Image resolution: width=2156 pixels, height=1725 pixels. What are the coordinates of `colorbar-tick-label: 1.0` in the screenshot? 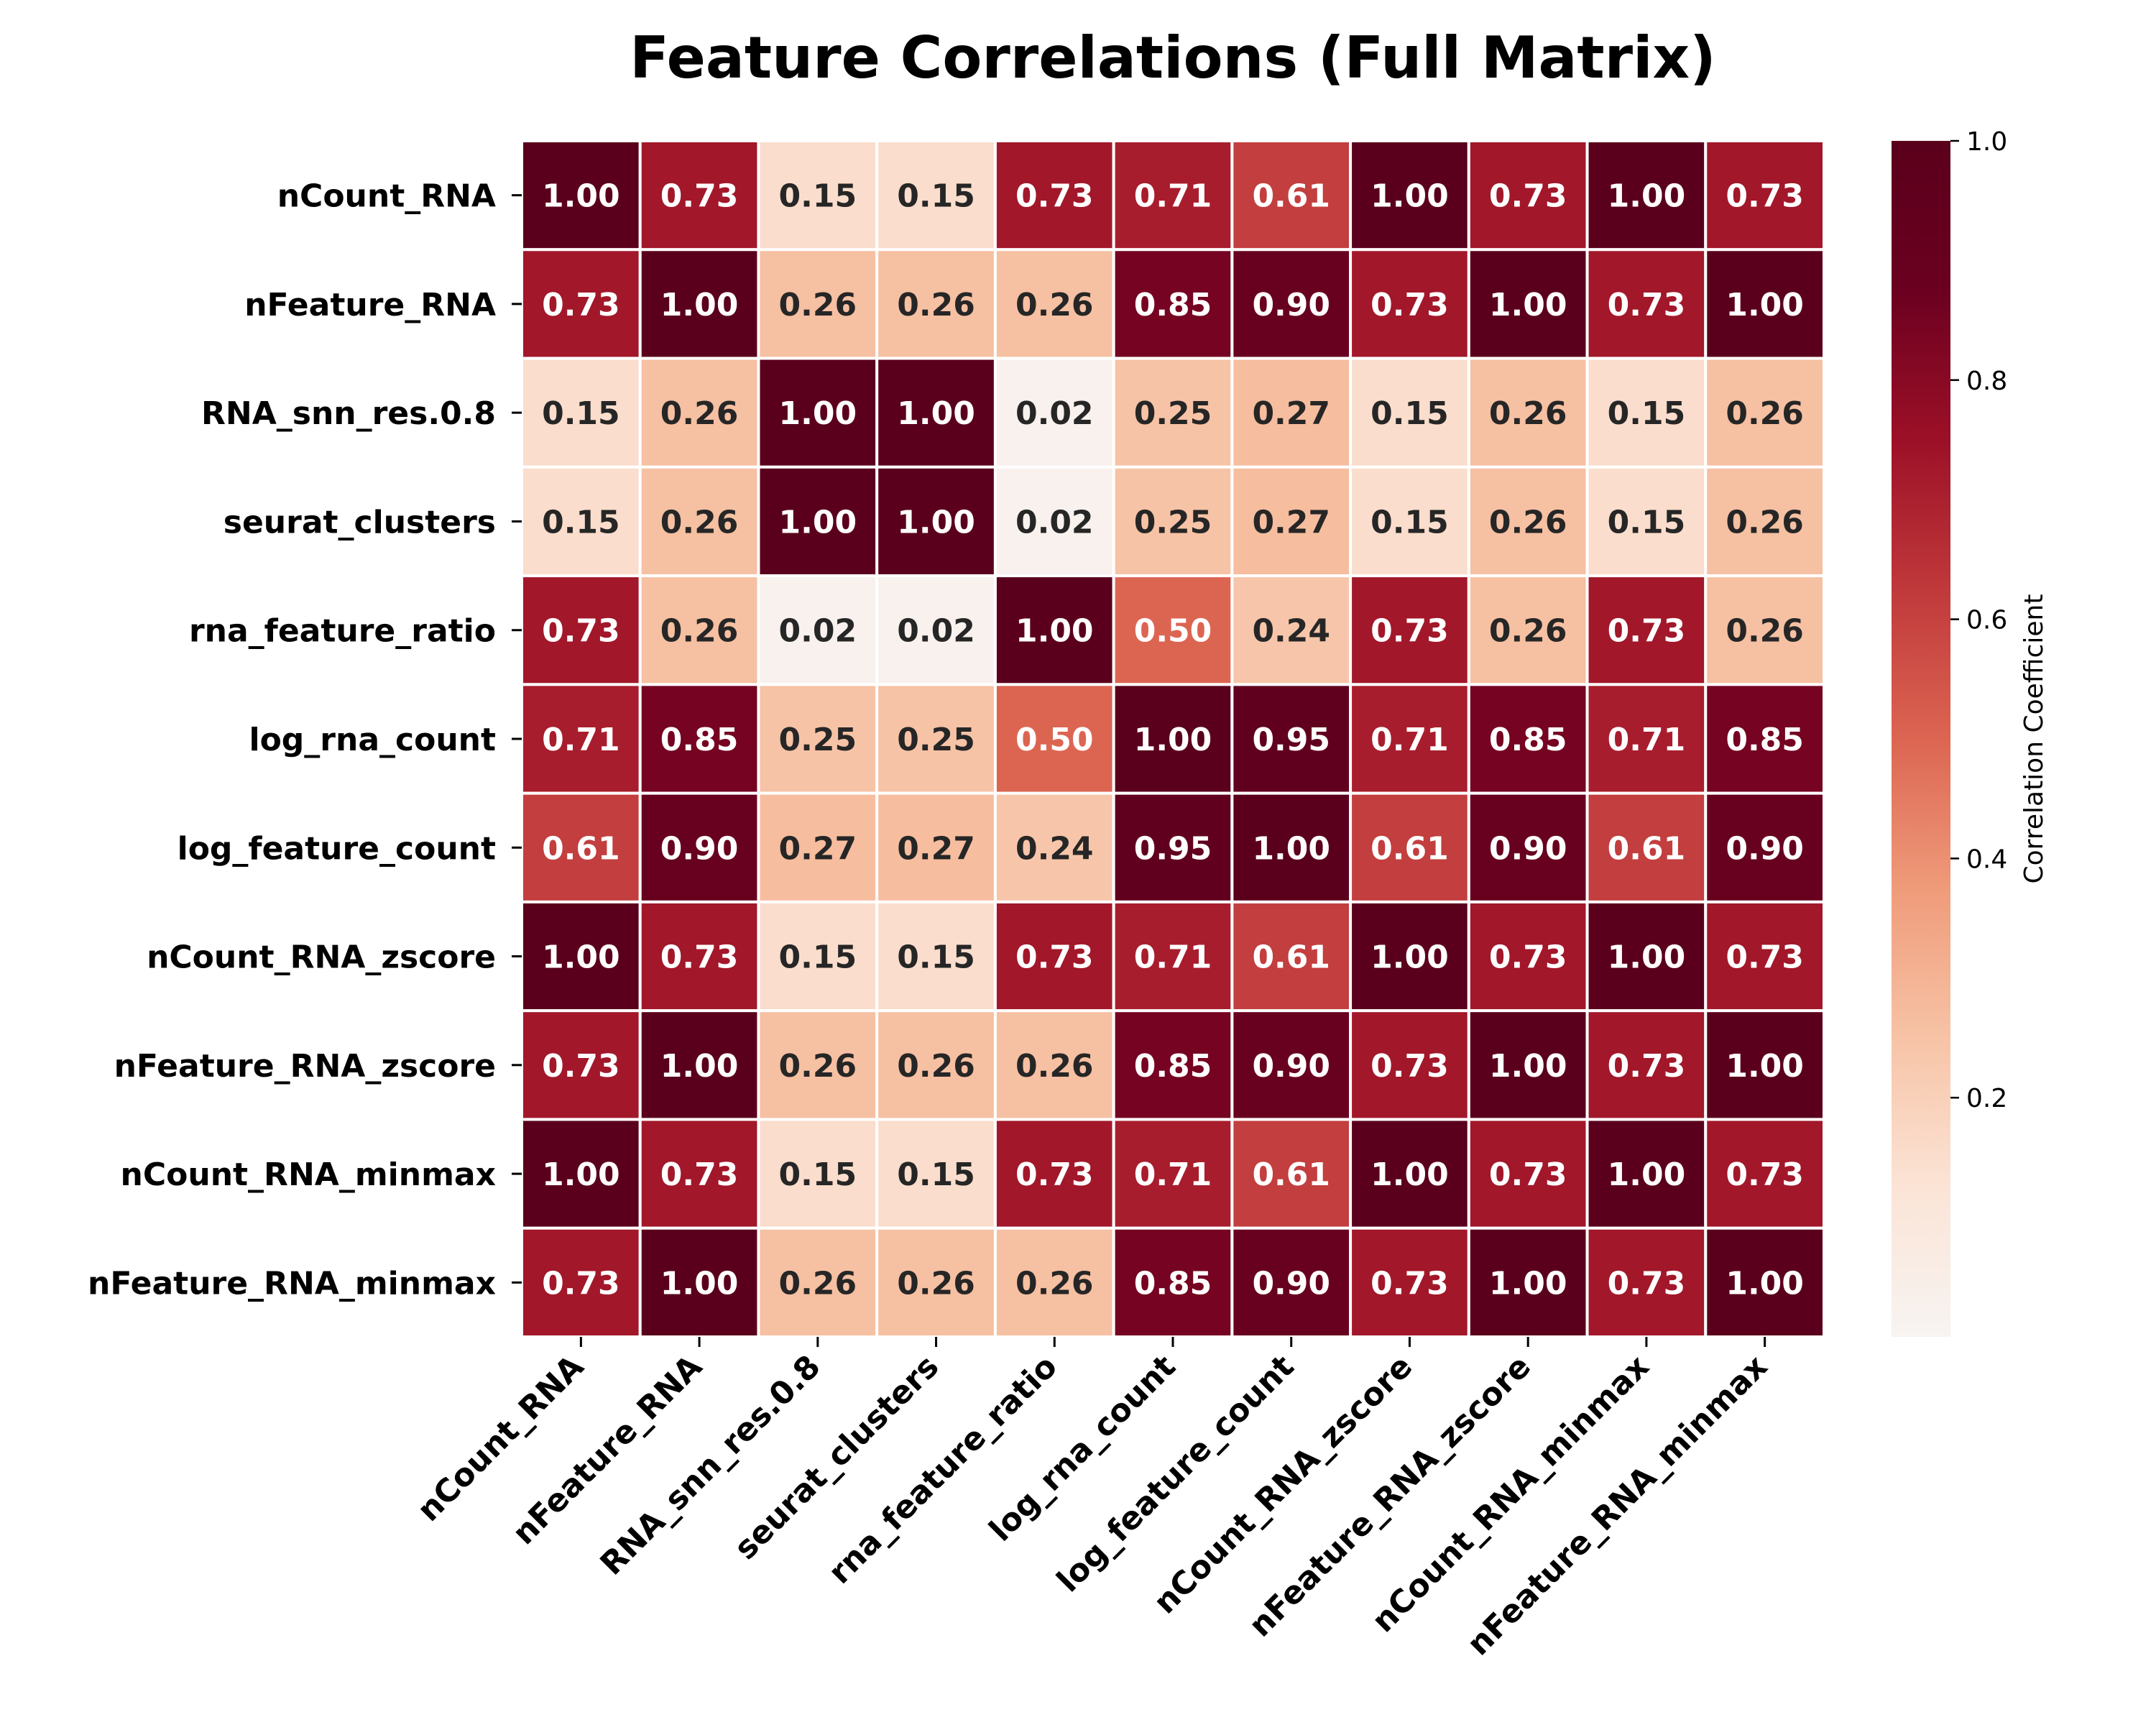 It's located at (1986, 142).